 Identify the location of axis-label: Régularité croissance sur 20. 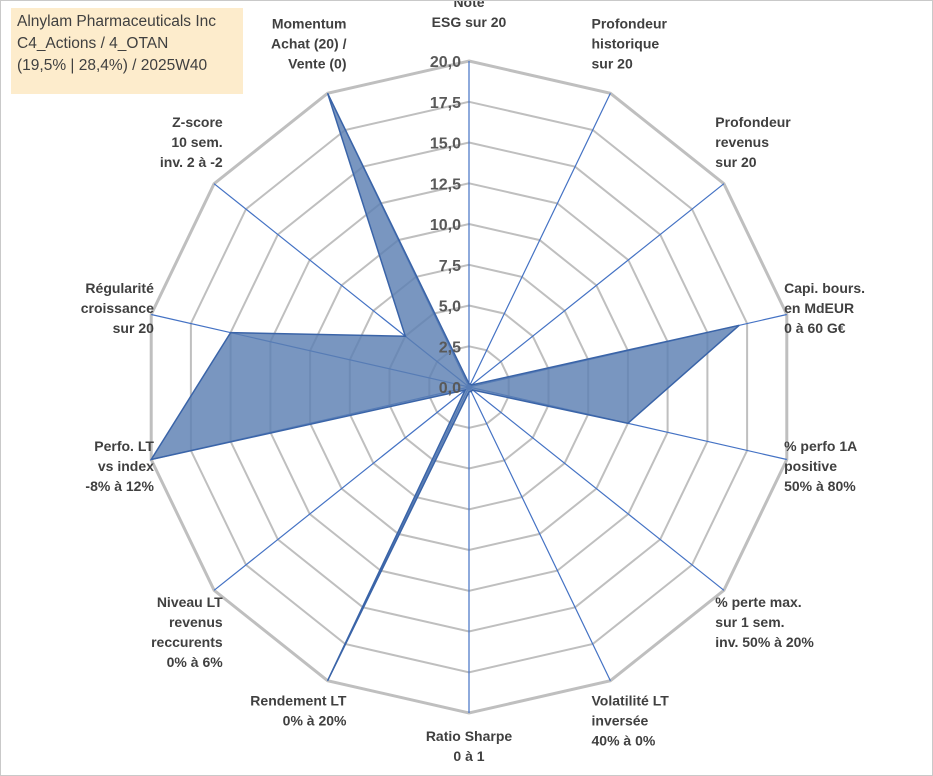
(117, 308).